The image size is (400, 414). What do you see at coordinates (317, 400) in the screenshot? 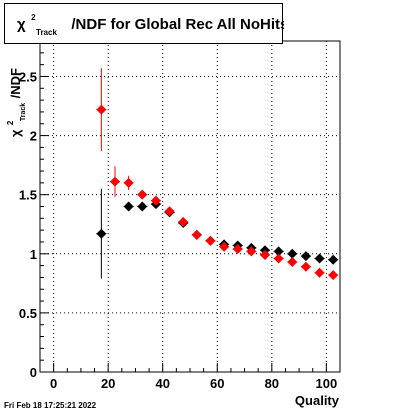
I see `x-axis-label: Quality` at bounding box center [317, 400].